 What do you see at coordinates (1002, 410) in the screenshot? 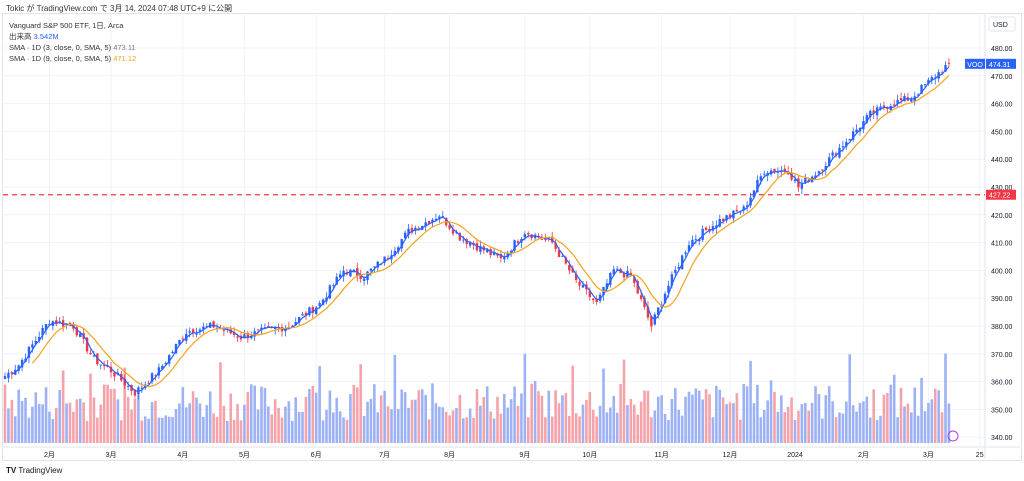
I see `y-tick-label: 350.00` at bounding box center [1002, 410].